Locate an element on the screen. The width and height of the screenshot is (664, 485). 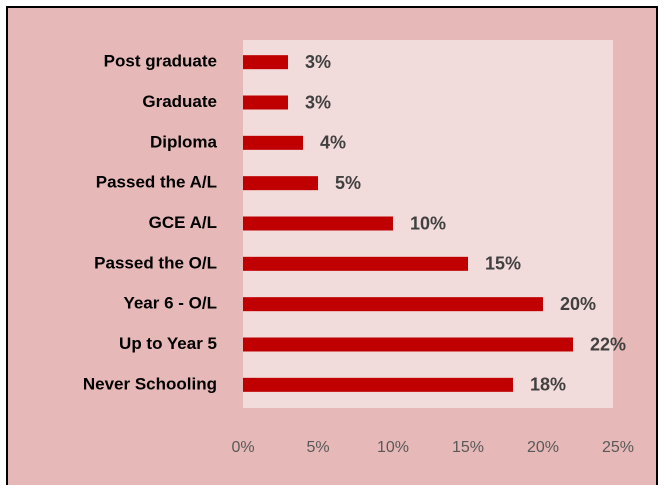
y-tick-label: Up to Year 5 is located at coordinates (168, 343).